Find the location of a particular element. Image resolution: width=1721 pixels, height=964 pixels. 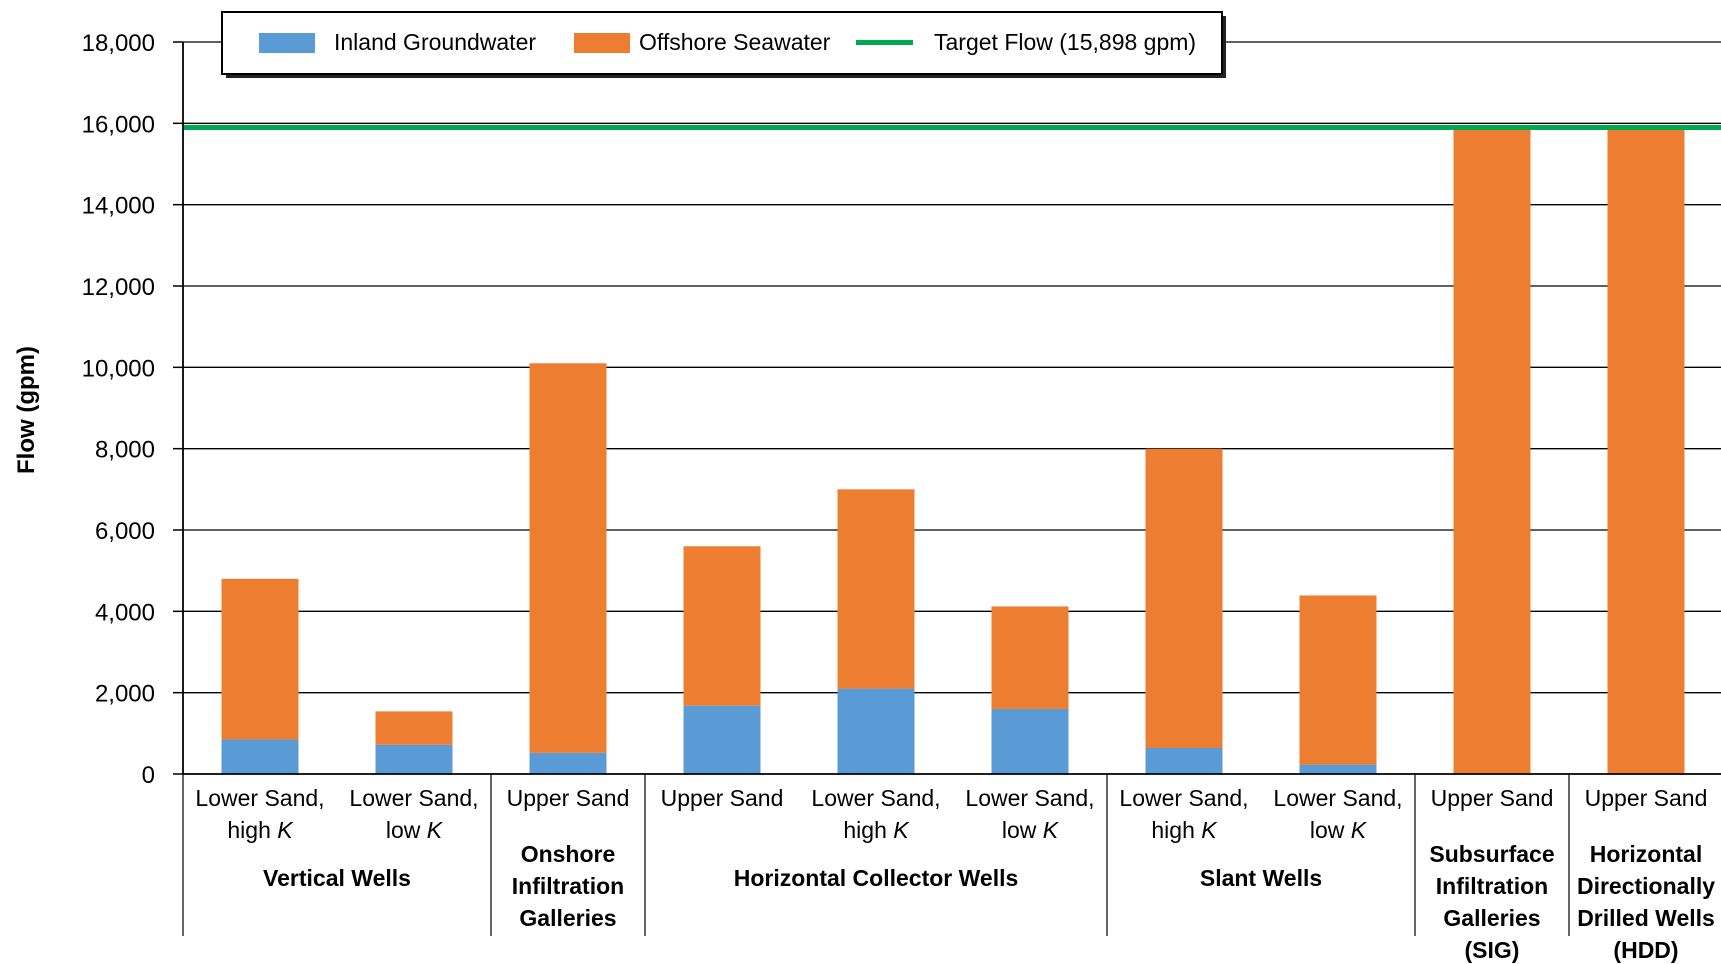

y-axis-title: Flow (gpm) is located at coordinates (26, 410).